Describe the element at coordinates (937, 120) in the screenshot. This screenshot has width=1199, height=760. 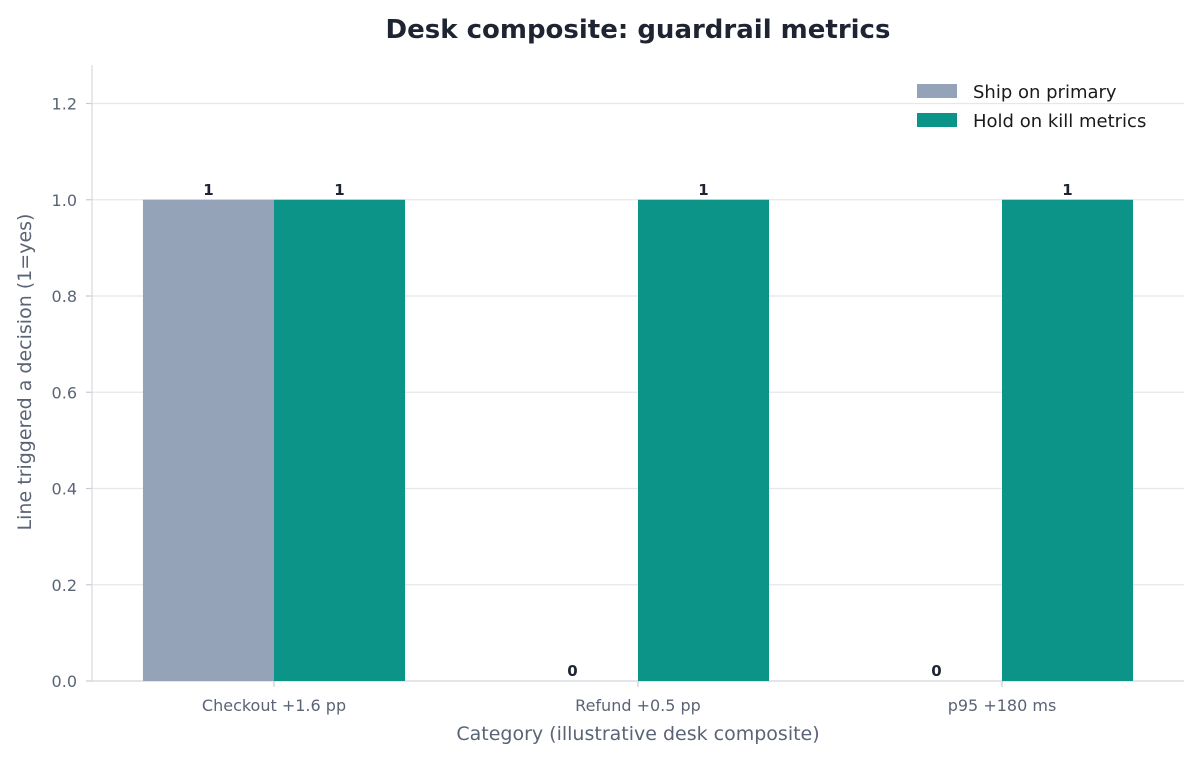
I see `legend-swatch-hold-on-kill-metrics` at that location.